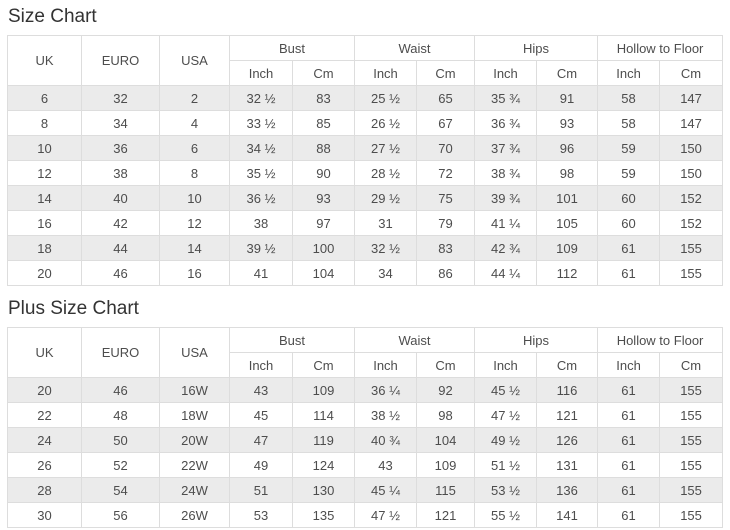 The height and width of the screenshot is (530, 730). Describe the element at coordinates (44, 465) in the screenshot. I see `data-cell: 26` at that location.